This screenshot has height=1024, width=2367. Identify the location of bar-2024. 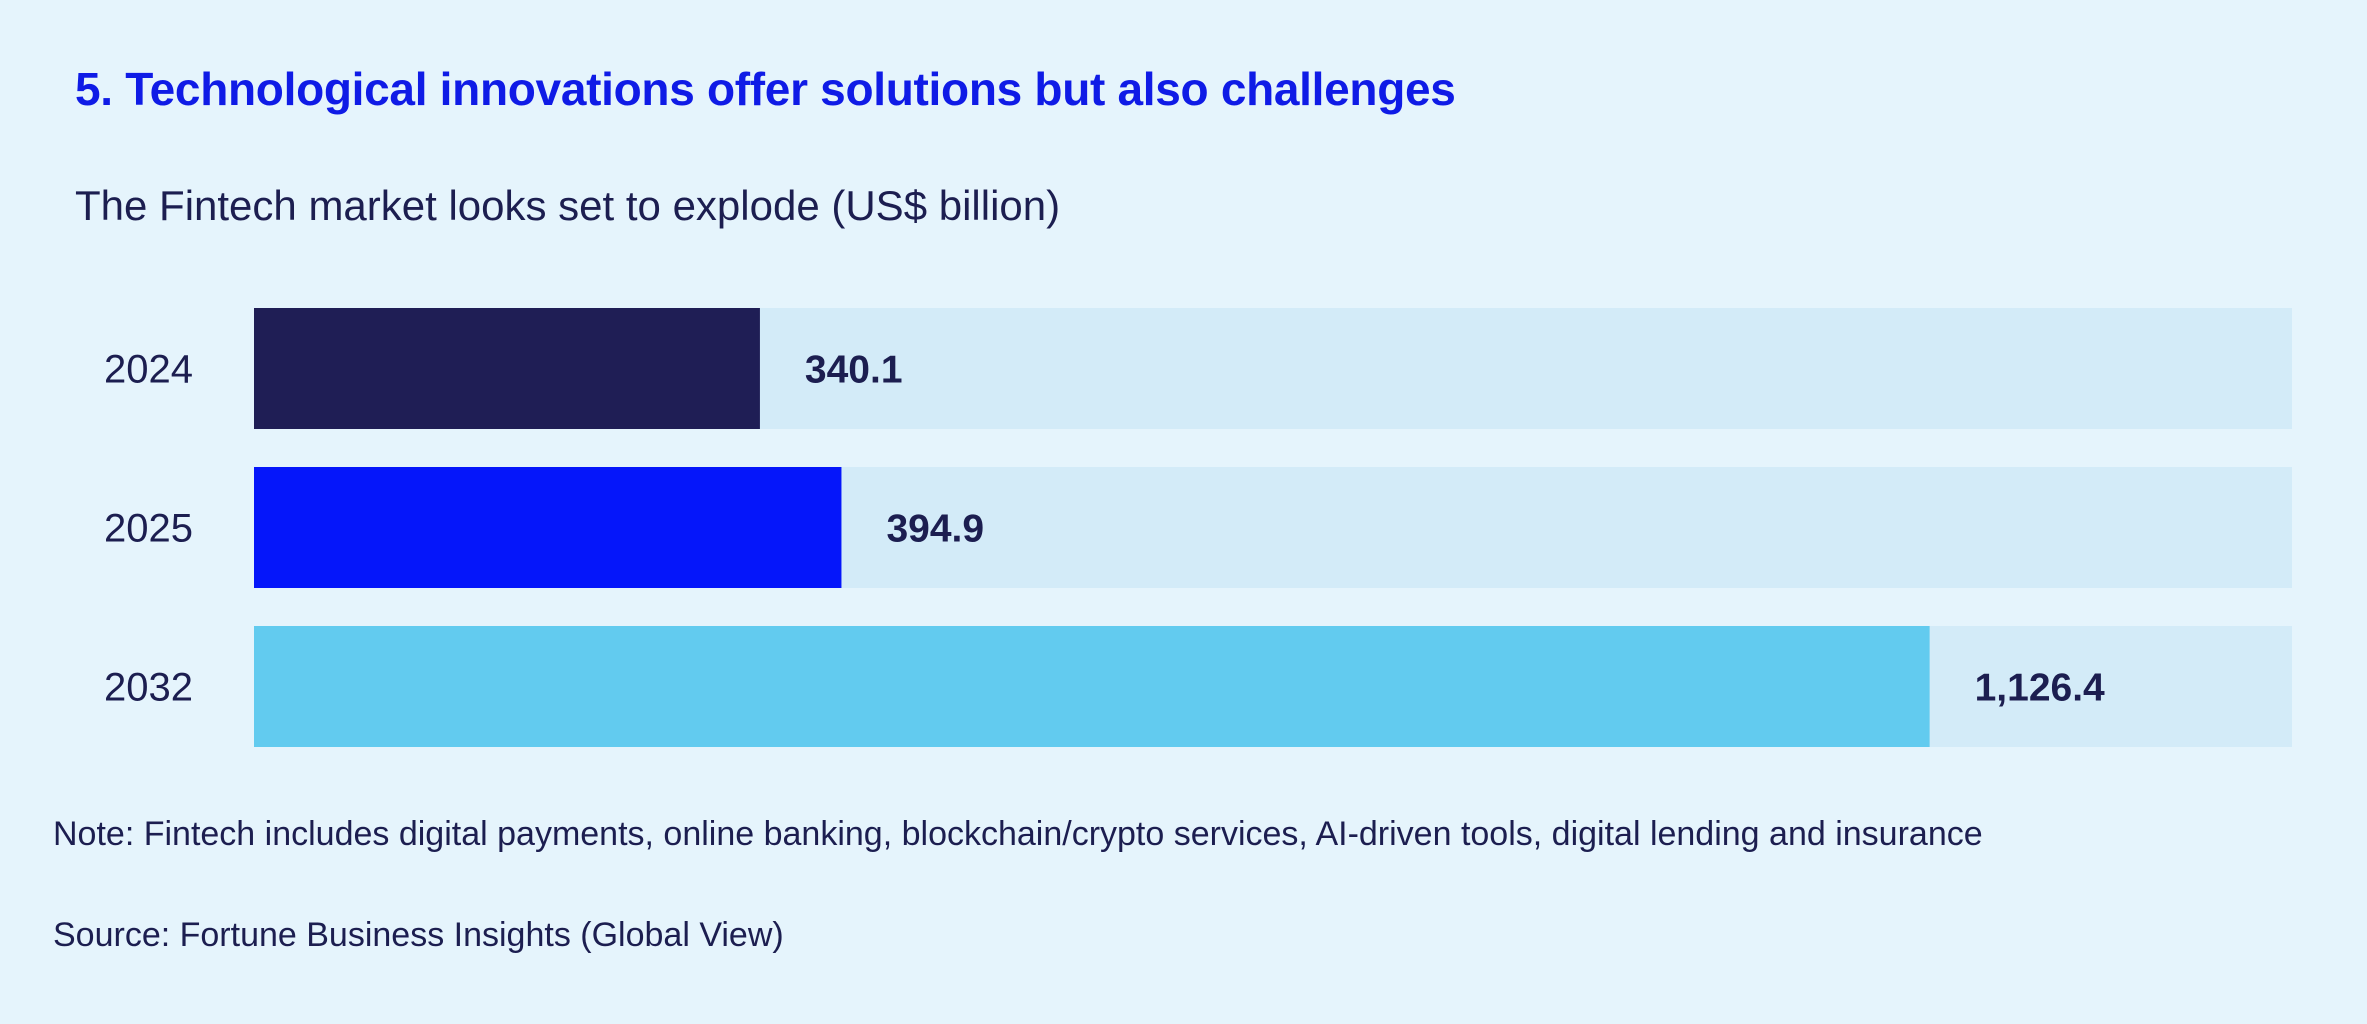
(507, 368).